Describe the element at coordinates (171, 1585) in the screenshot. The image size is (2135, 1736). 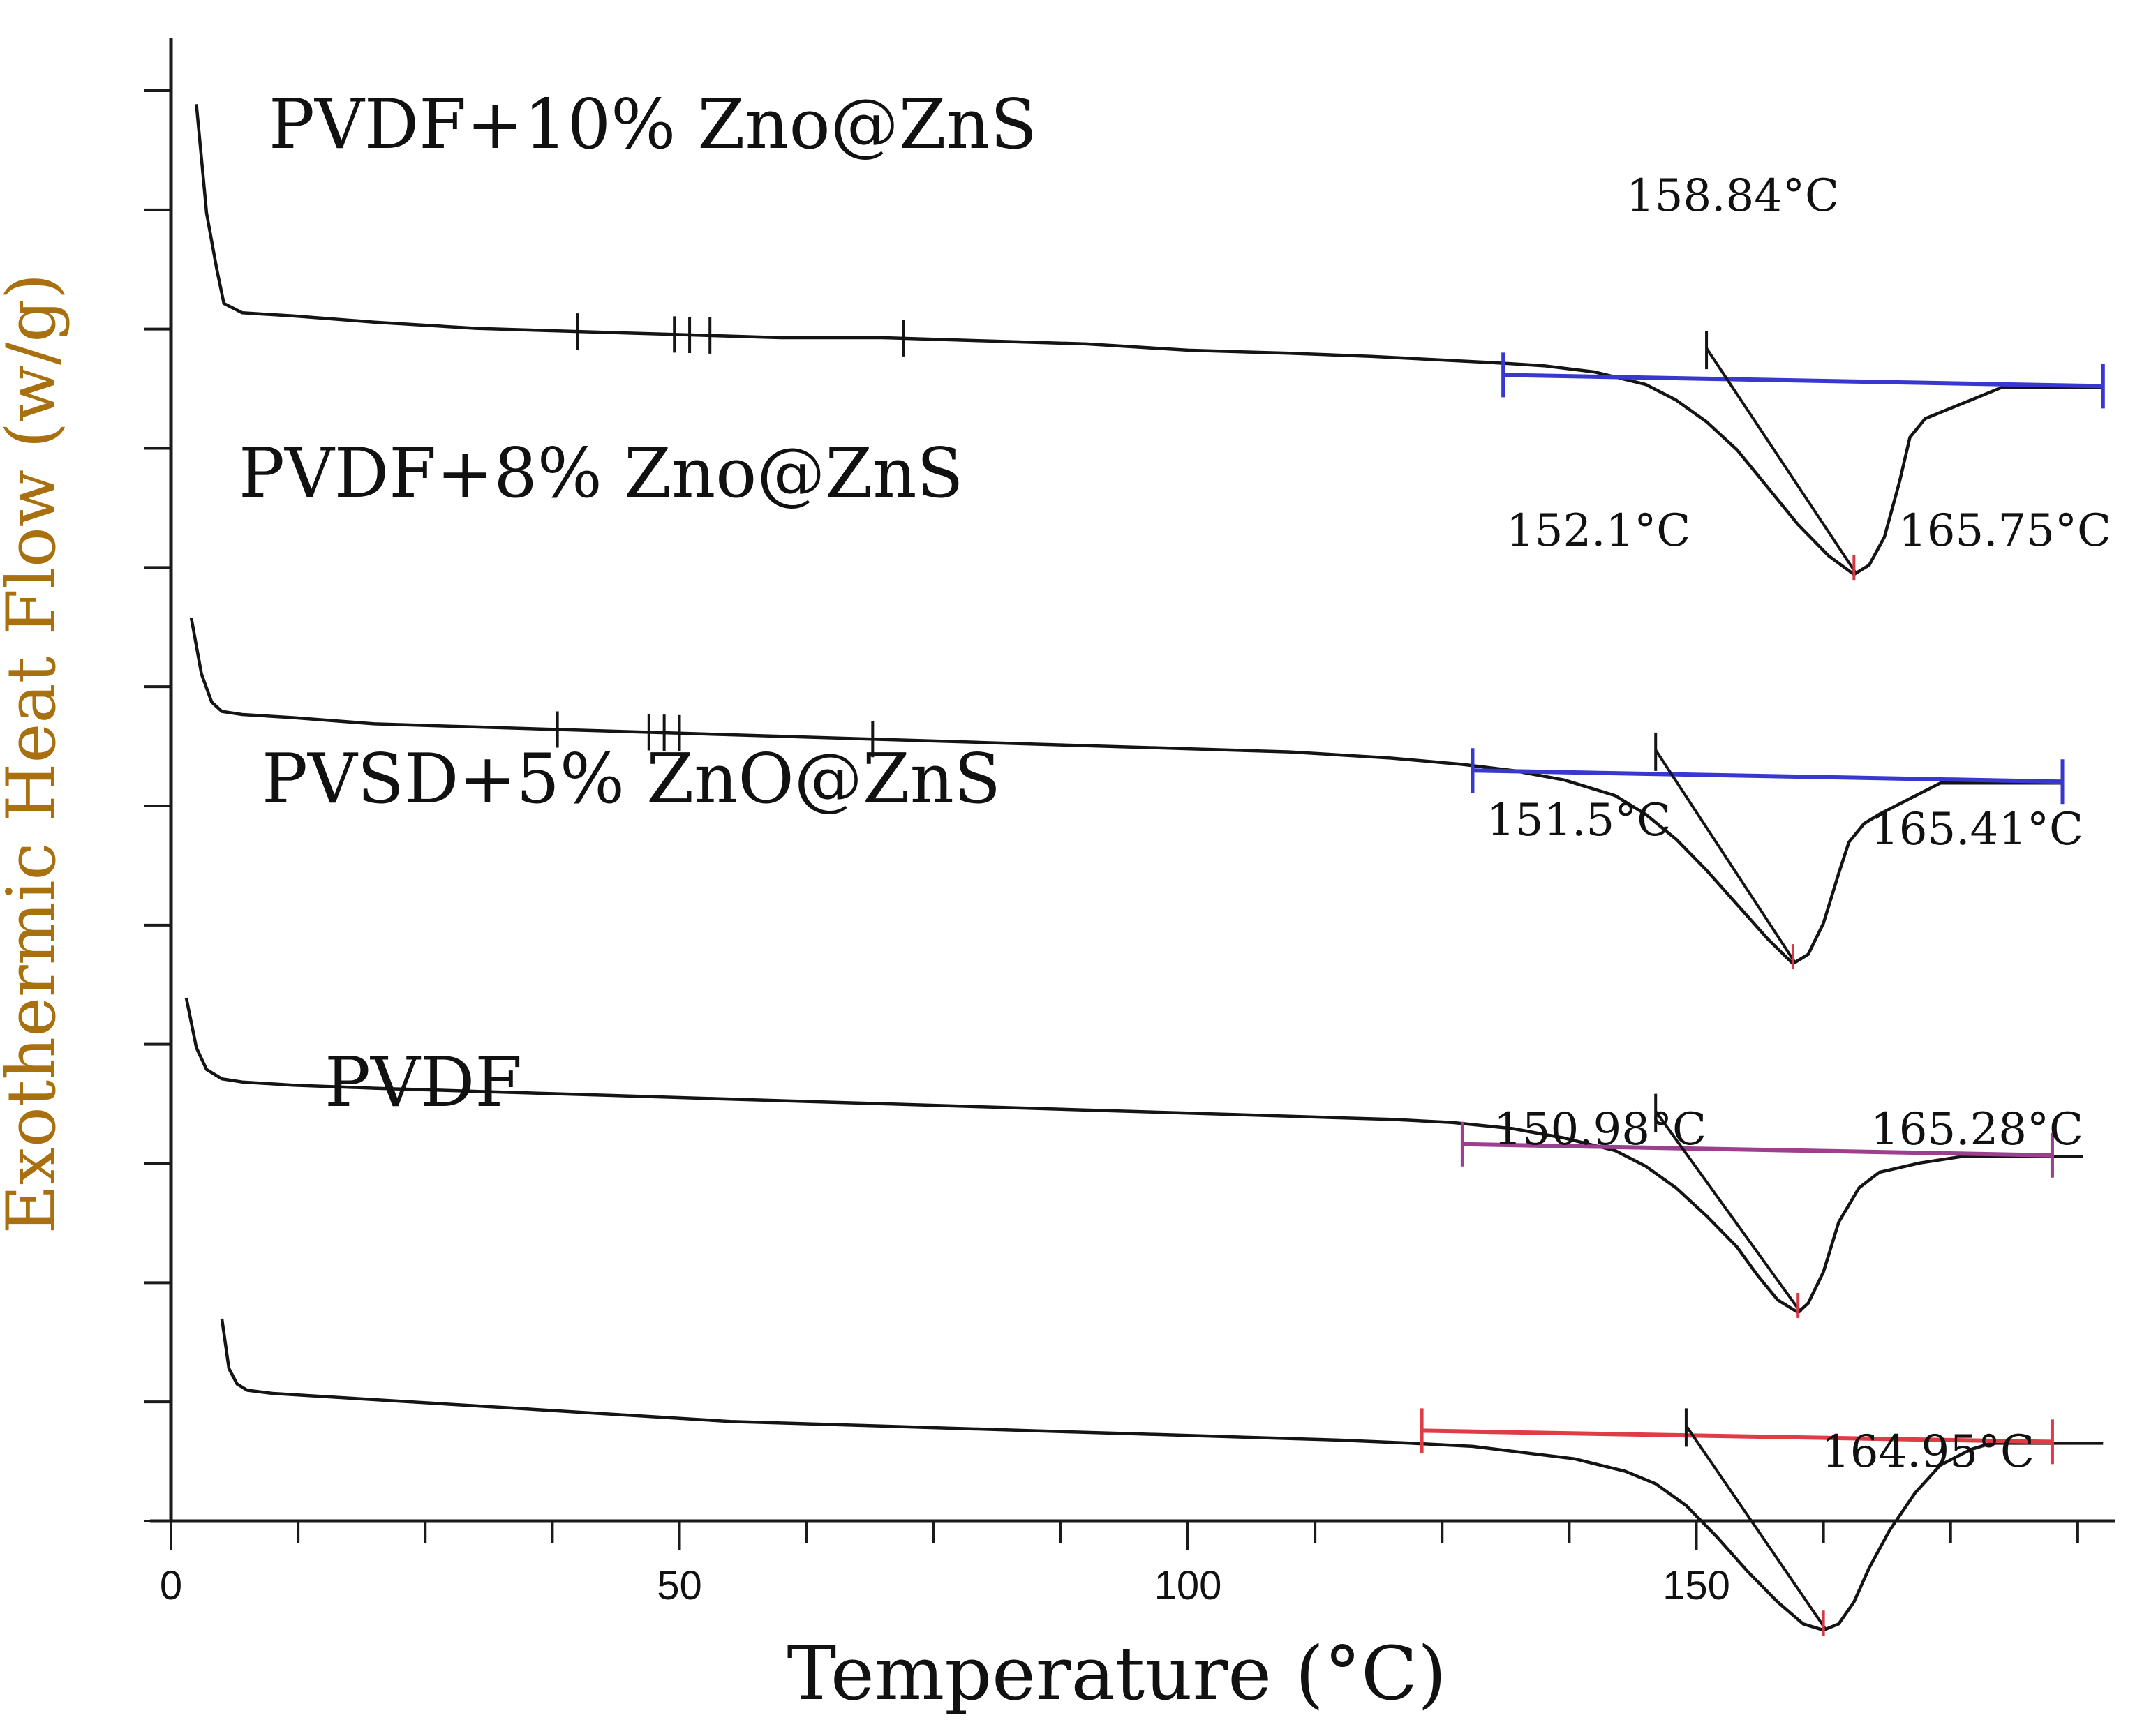
I see `x-tick-label: 0` at that location.